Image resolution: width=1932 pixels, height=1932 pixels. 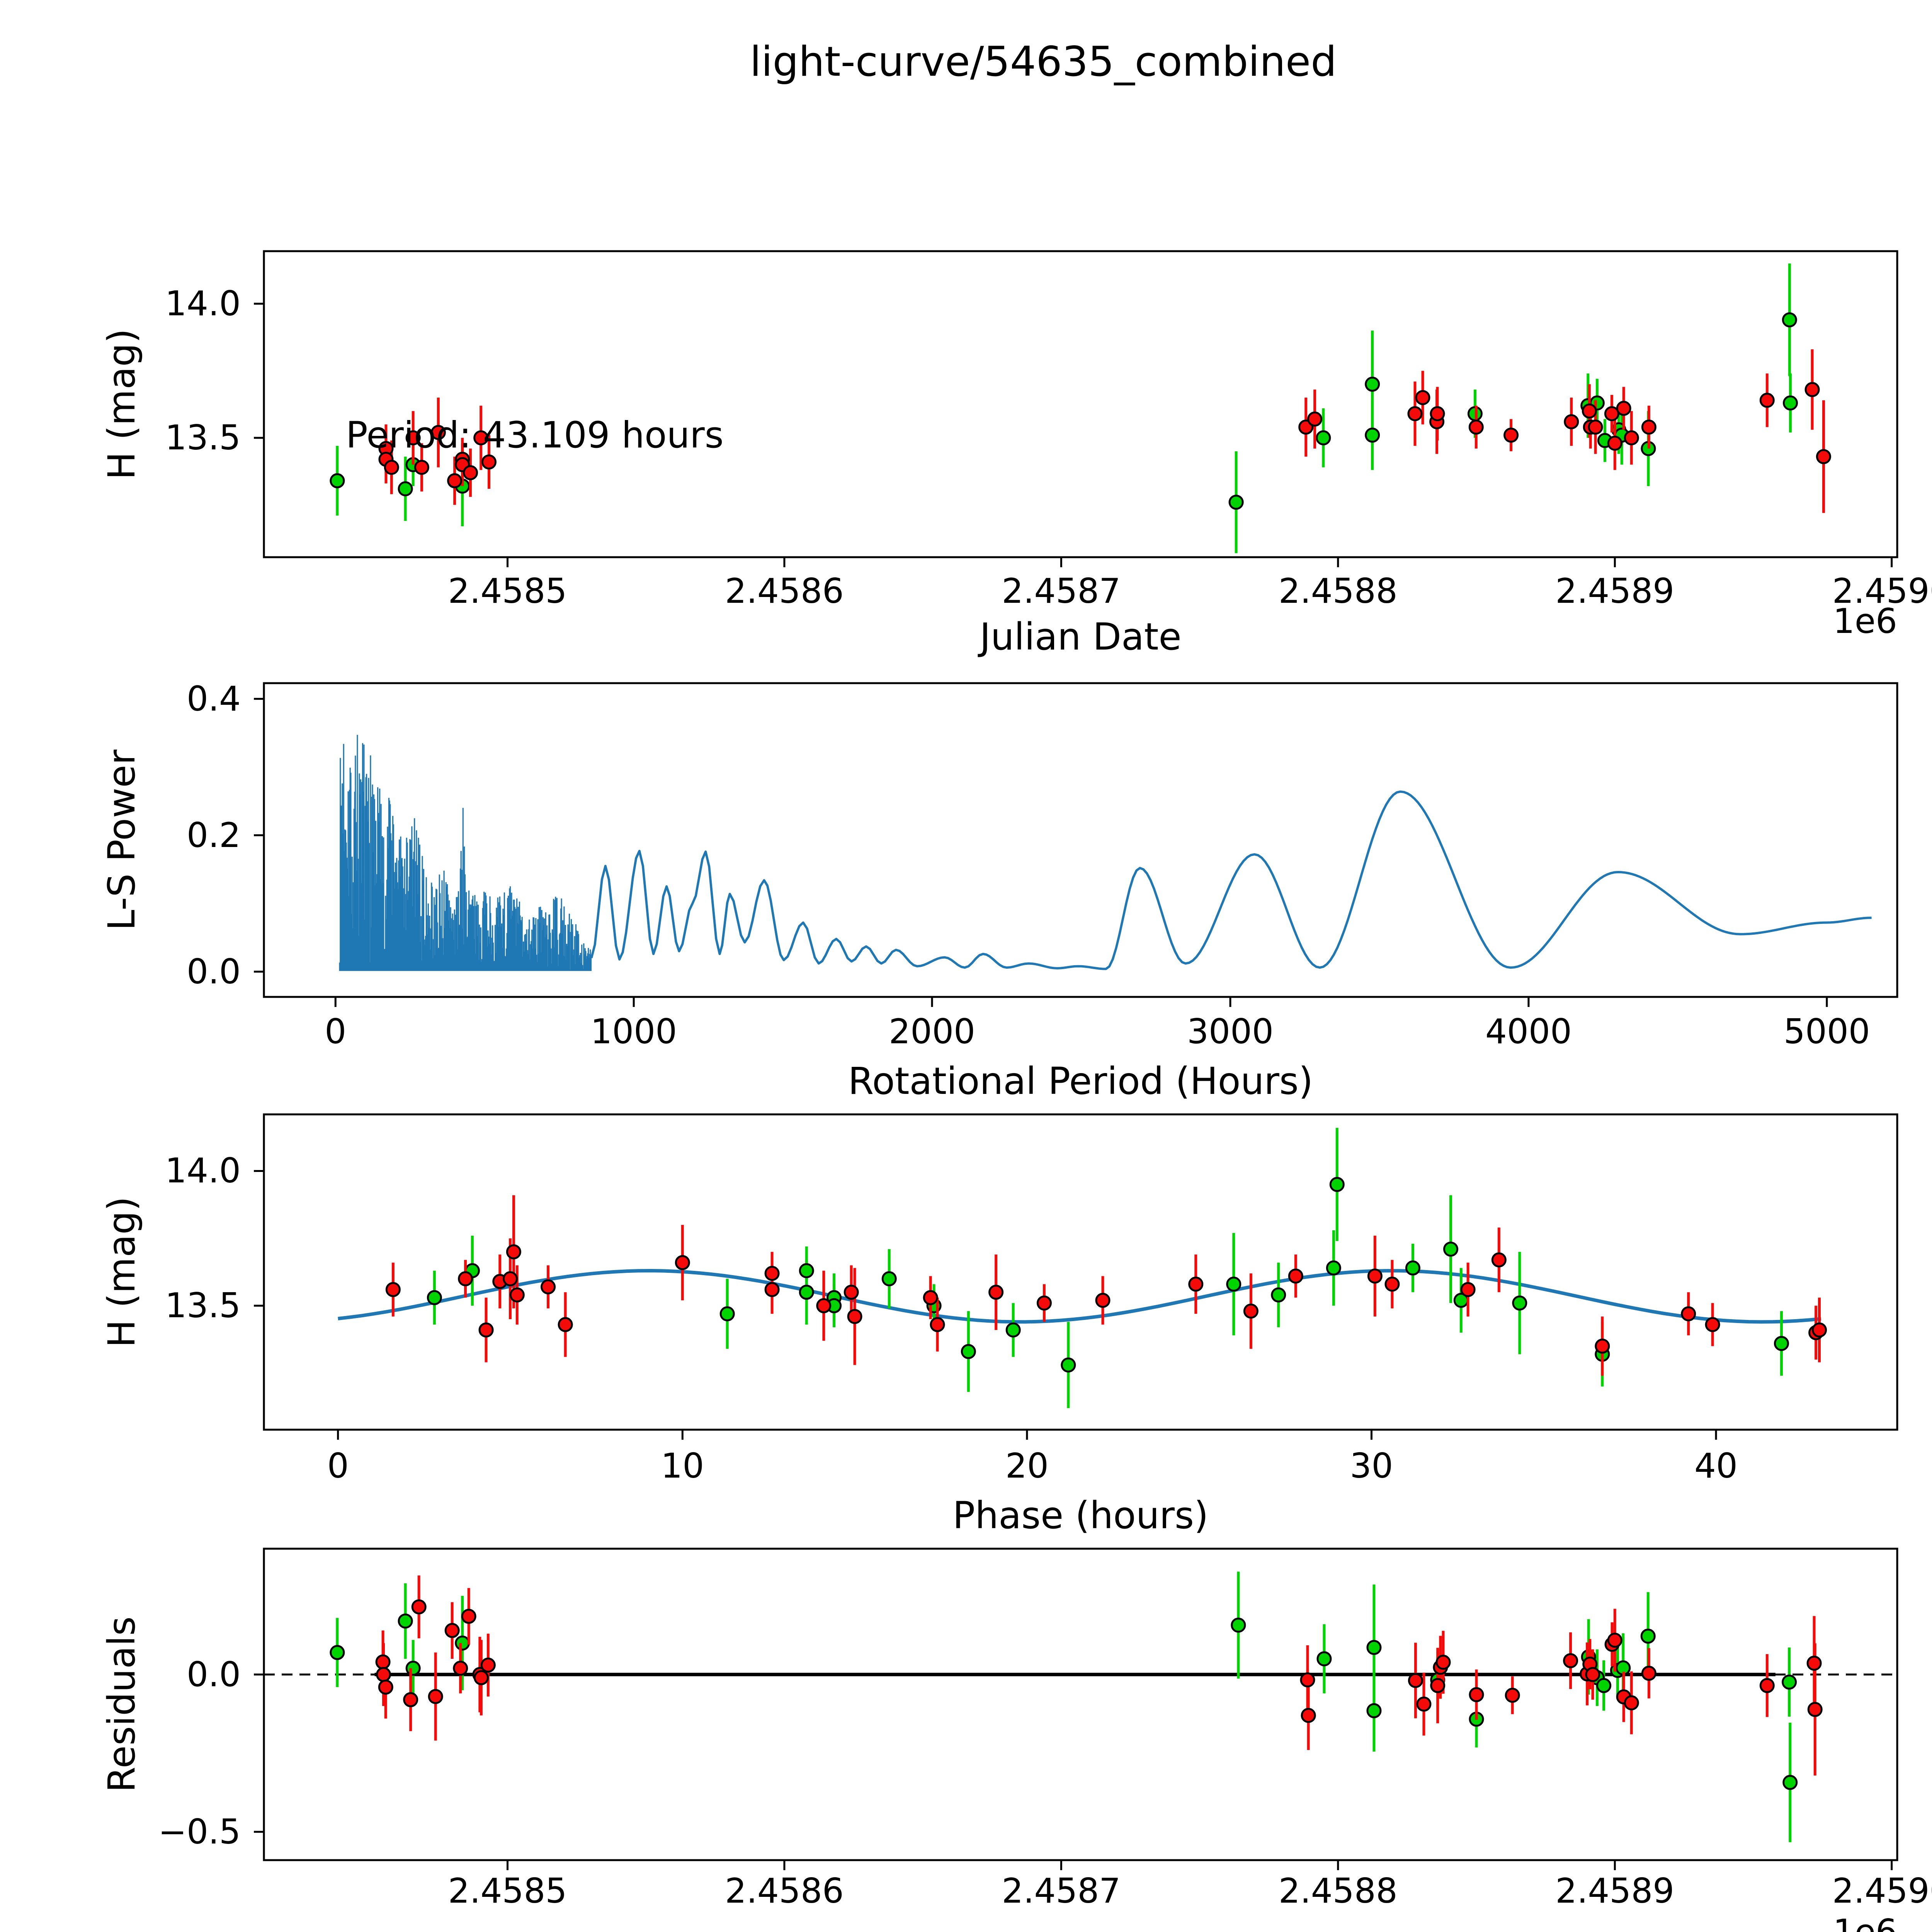 What do you see at coordinates (682, 1466) in the screenshot?
I see `tick-label: 10` at bounding box center [682, 1466].